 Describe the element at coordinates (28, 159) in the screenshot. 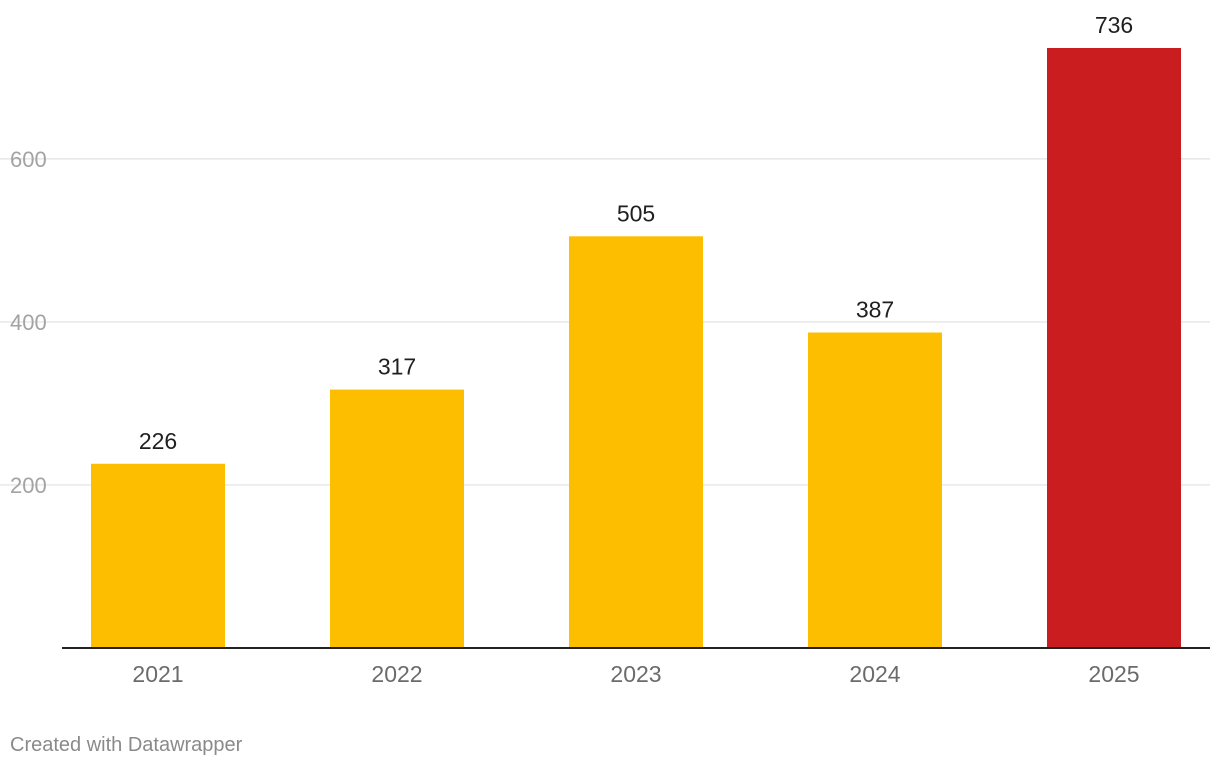

I see `y-tick-label: 600` at that location.